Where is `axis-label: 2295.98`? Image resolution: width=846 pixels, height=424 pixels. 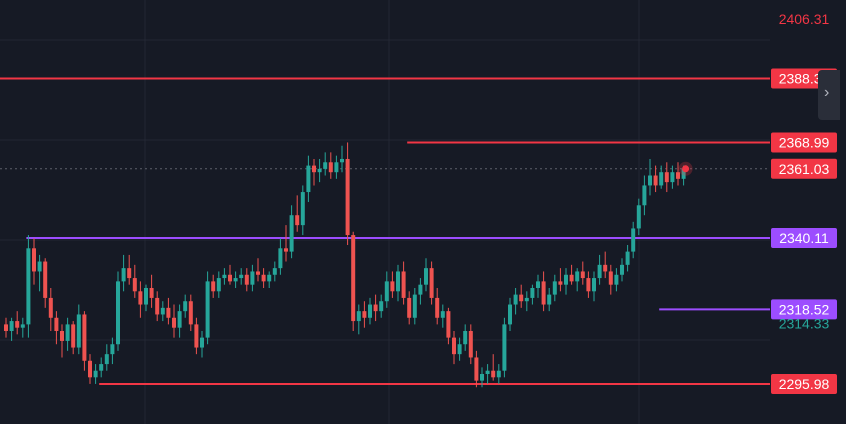 axis-label: 2295.98 is located at coordinates (804, 384).